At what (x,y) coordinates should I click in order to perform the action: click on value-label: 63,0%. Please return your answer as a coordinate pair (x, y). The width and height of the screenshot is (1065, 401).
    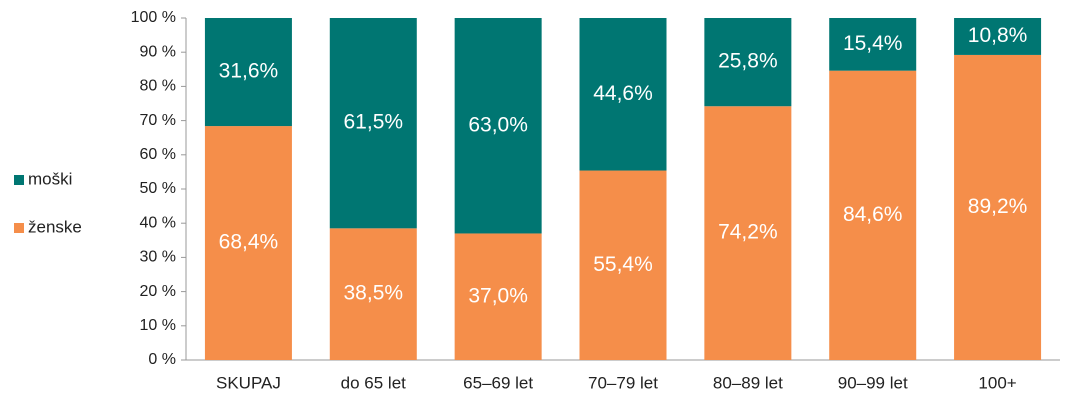
    Looking at the image, I should click on (498, 124).